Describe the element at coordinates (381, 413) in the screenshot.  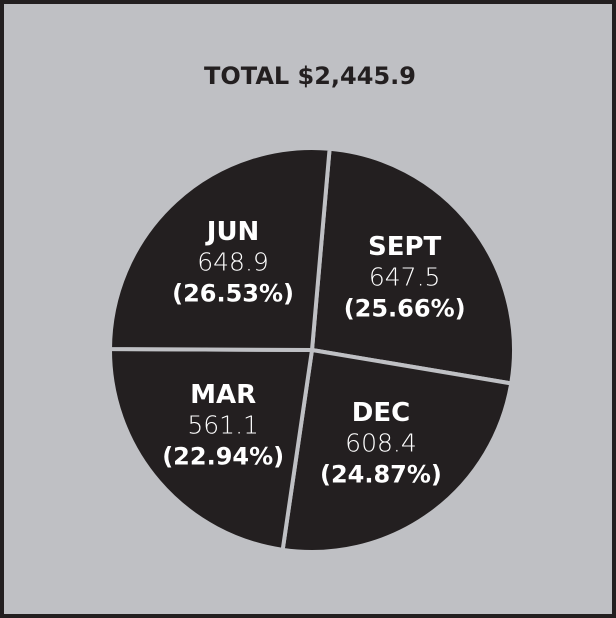
I see `slice-label: DEC` at that location.